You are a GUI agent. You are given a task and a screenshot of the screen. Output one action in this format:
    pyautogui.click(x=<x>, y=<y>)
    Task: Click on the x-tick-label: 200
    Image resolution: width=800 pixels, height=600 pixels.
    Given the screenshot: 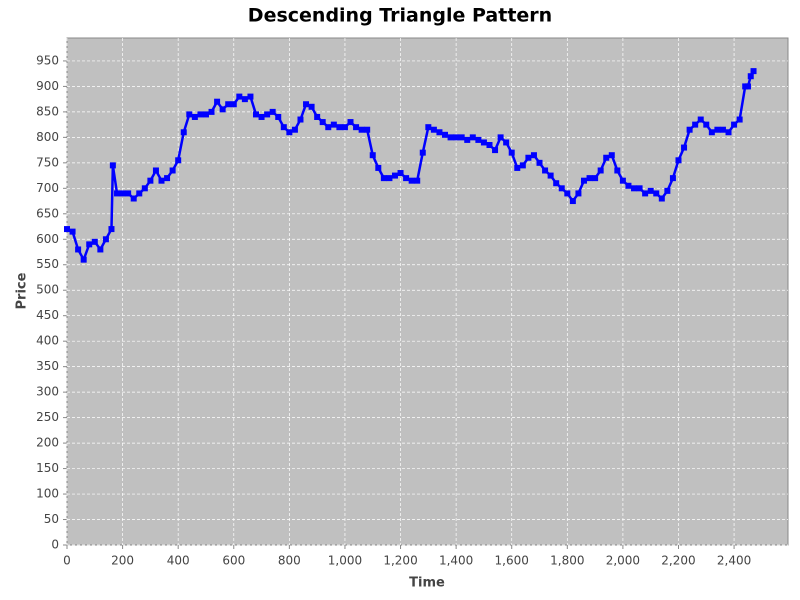 What is the action you would take?
    pyautogui.click(x=122, y=561)
    